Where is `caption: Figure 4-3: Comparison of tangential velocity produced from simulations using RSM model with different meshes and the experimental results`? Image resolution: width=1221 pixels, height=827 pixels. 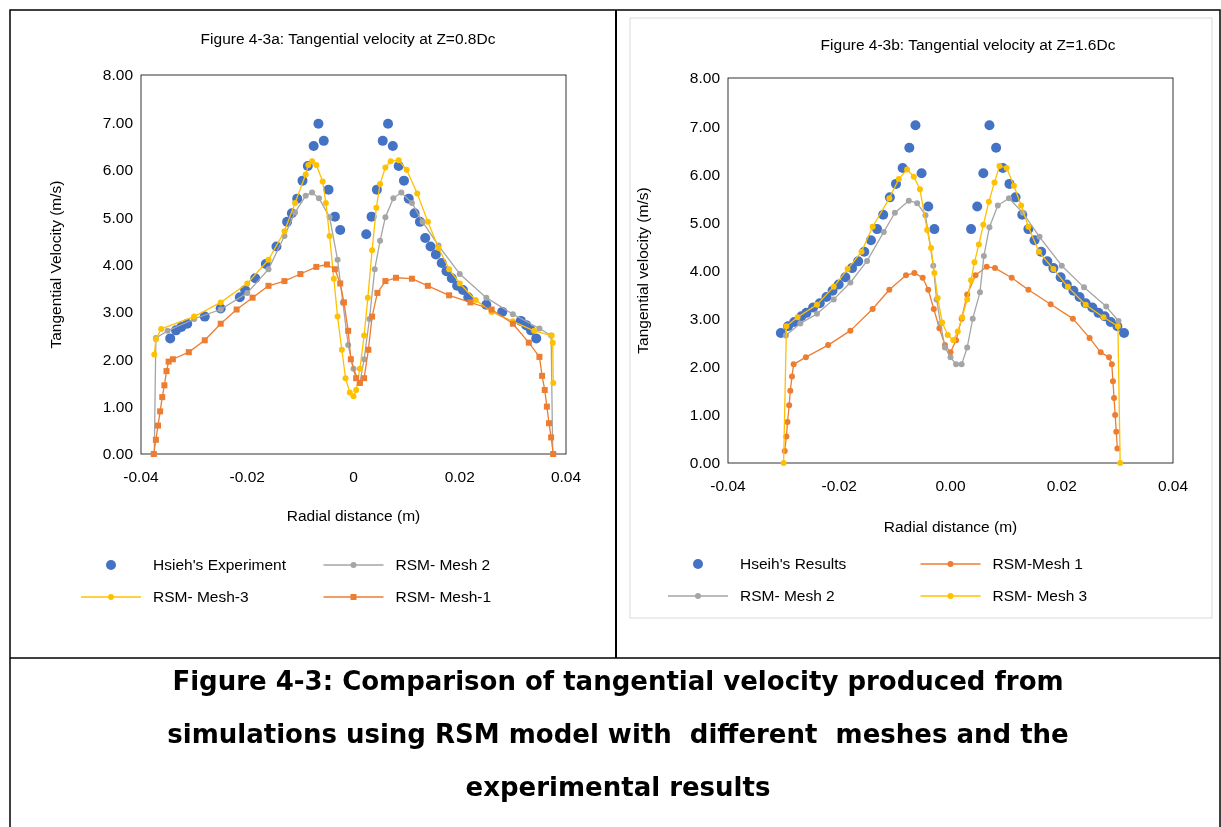 caption: Figure 4-3: Comparison of tangential velocity produced from simulations using RSM model with different meshes and the experimental results is located at coordinates (618, 734).